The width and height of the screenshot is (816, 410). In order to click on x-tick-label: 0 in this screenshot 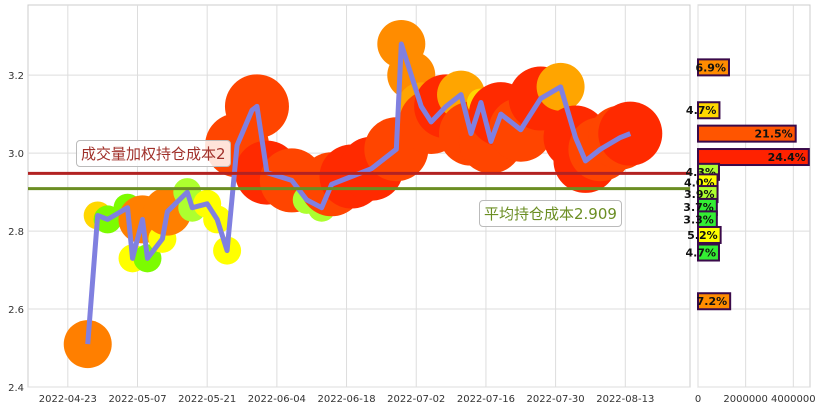, I will do `click(698, 399)`.